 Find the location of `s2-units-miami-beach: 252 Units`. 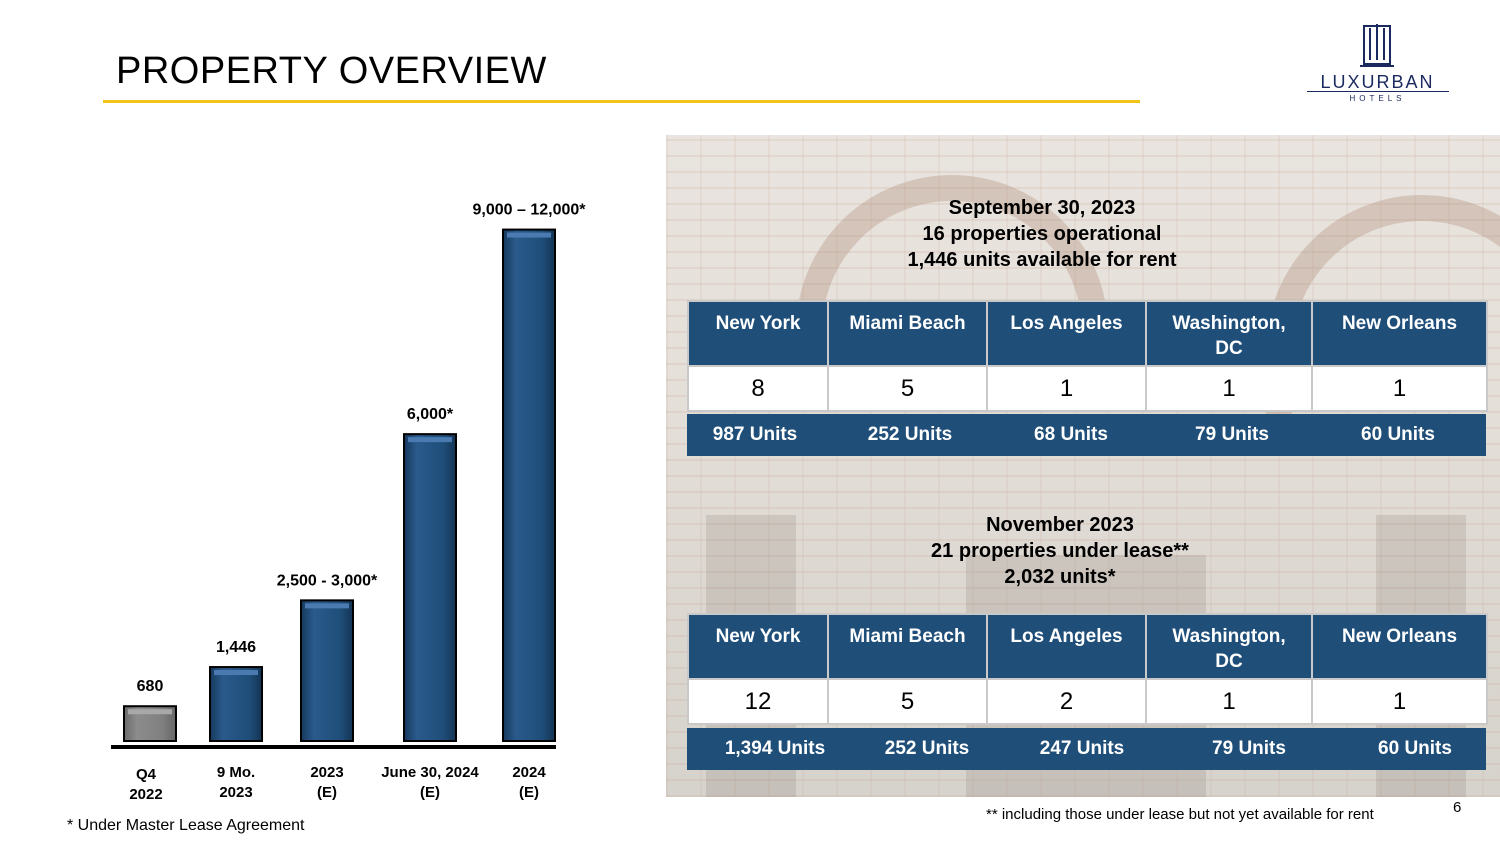

s2-units-miami-beach: 252 Units is located at coordinates (927, 748).